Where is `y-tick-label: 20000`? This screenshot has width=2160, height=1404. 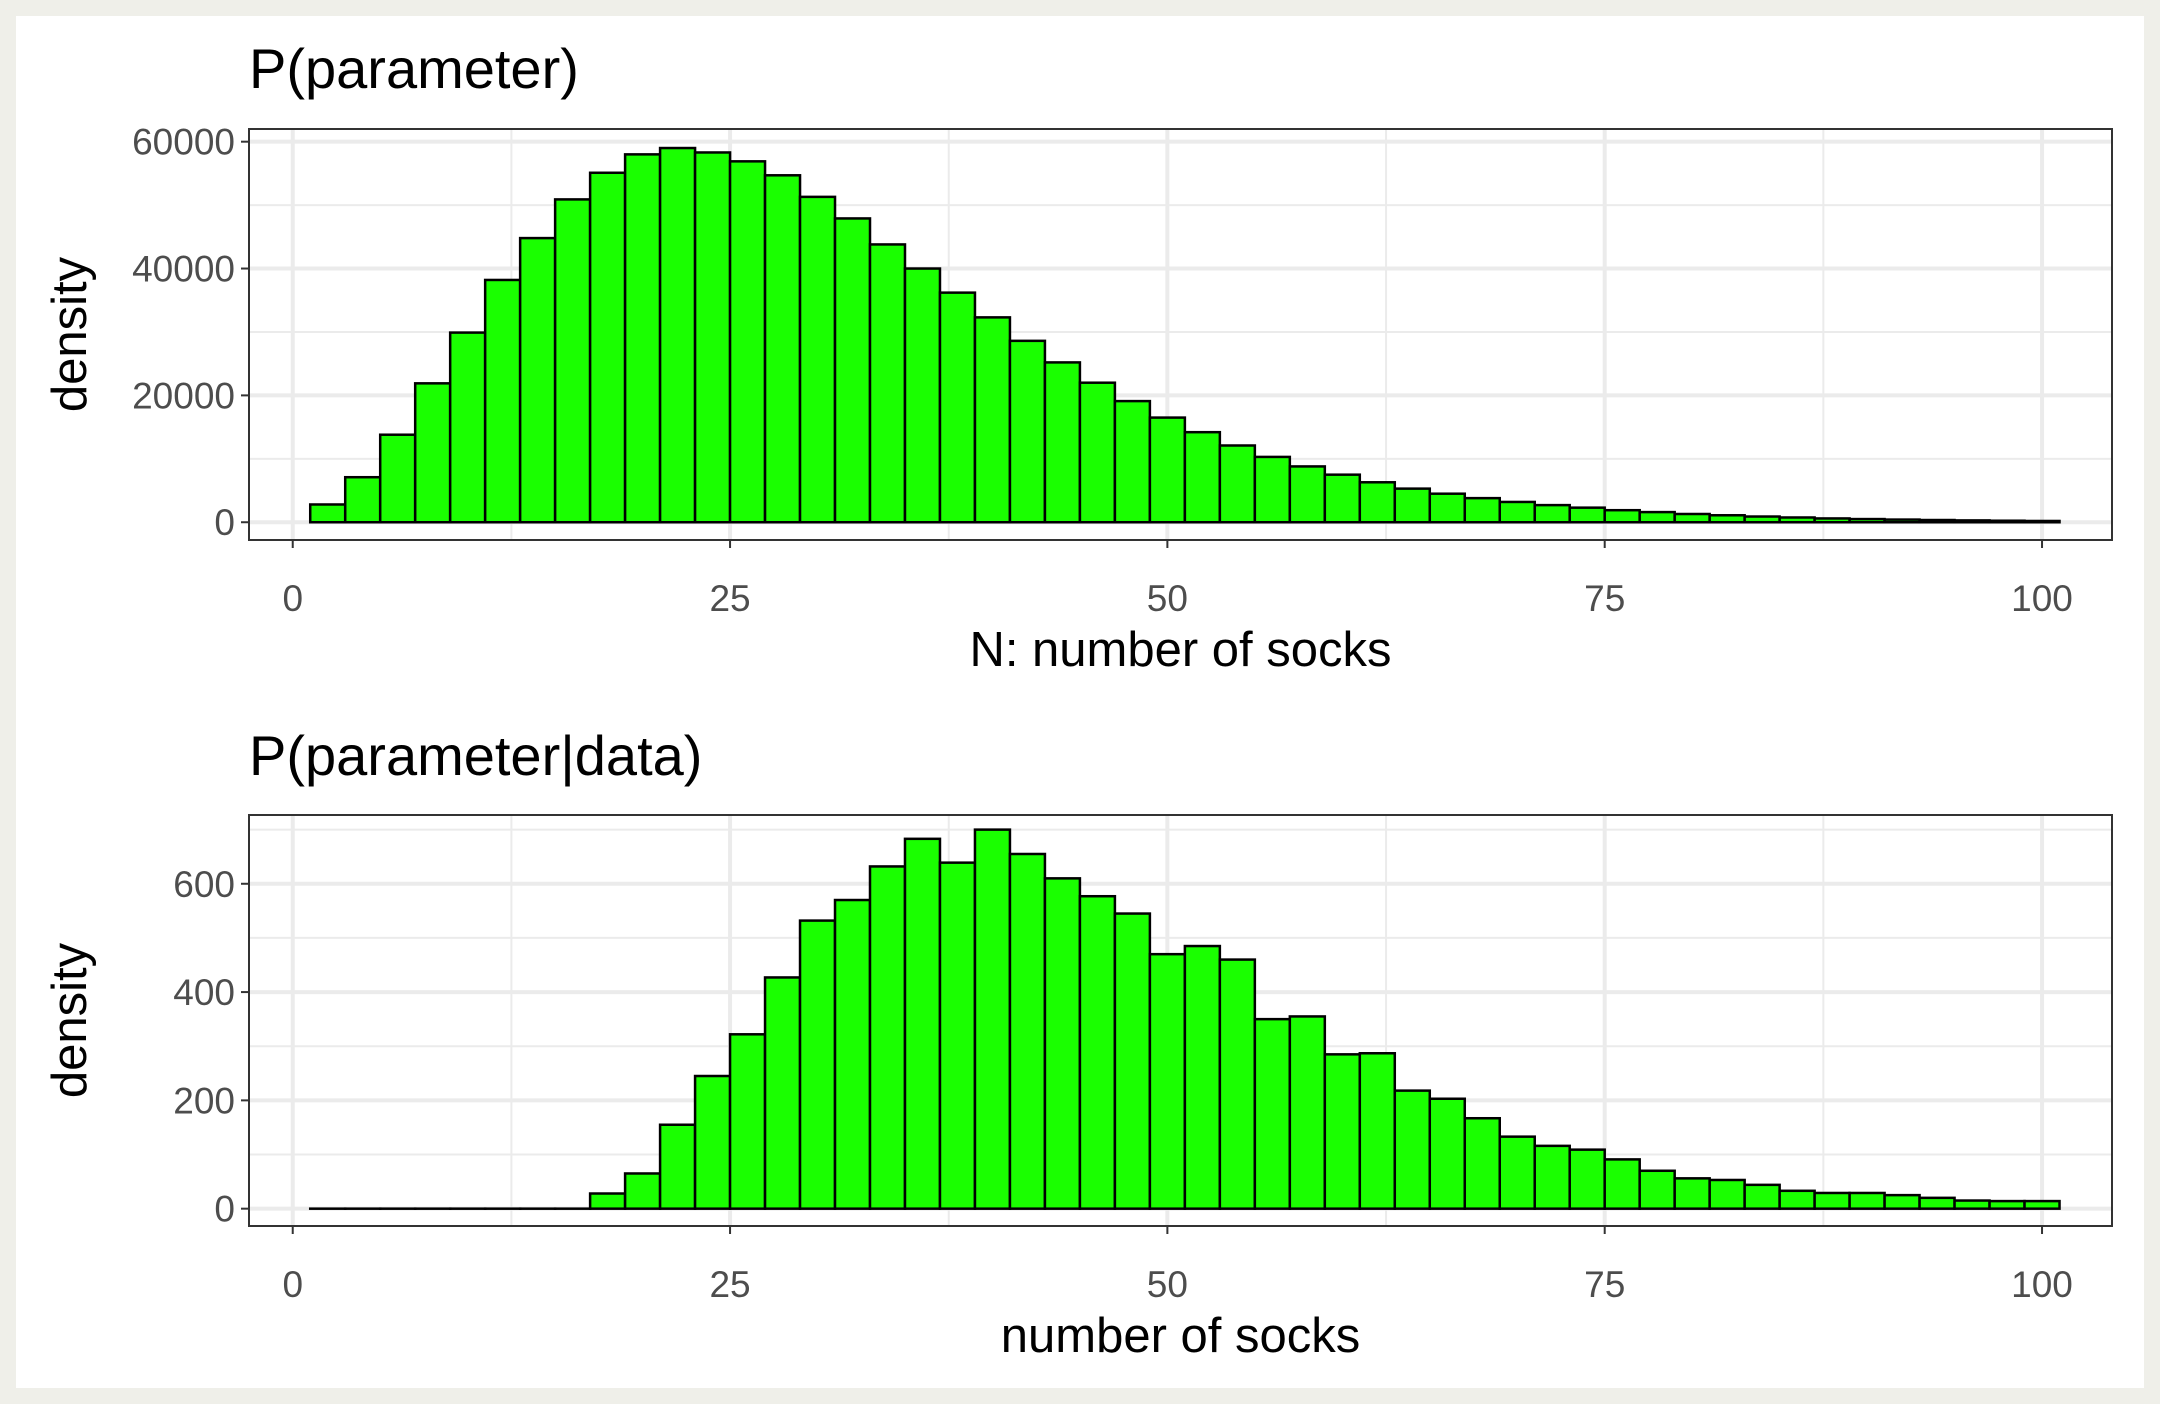 y-tick-label: 20000 is located at coordinates (183, 395).